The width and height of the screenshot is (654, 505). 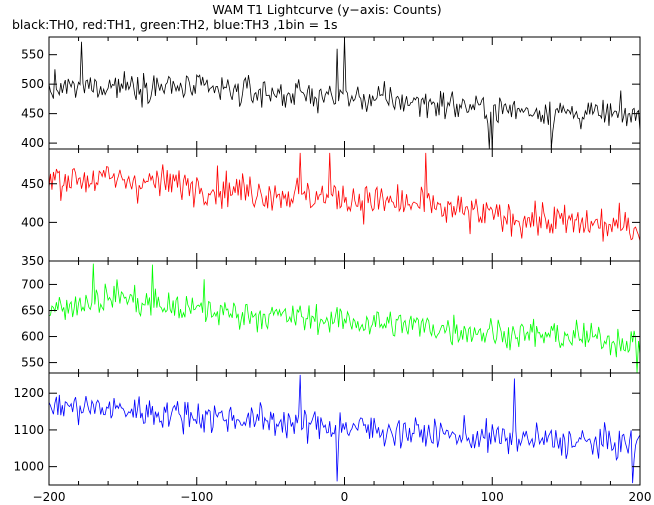 I want to click on y-tick-label: 600, so click(x=32, y=337).